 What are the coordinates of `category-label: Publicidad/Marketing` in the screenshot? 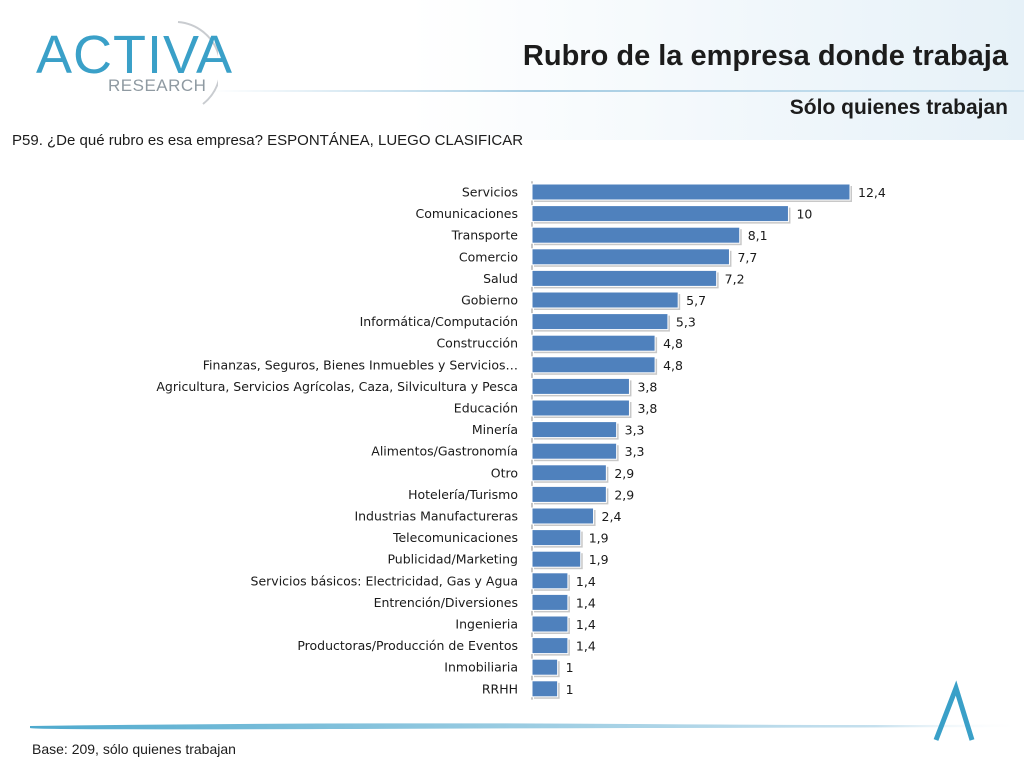 It's located at (452, 559).